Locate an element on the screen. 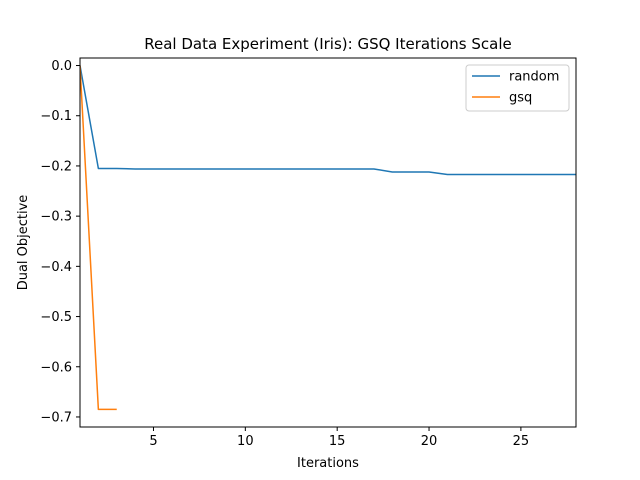 This screenshot has height=480, width=640. x-axis-label: Iterations is located at coordinates (328, 463).